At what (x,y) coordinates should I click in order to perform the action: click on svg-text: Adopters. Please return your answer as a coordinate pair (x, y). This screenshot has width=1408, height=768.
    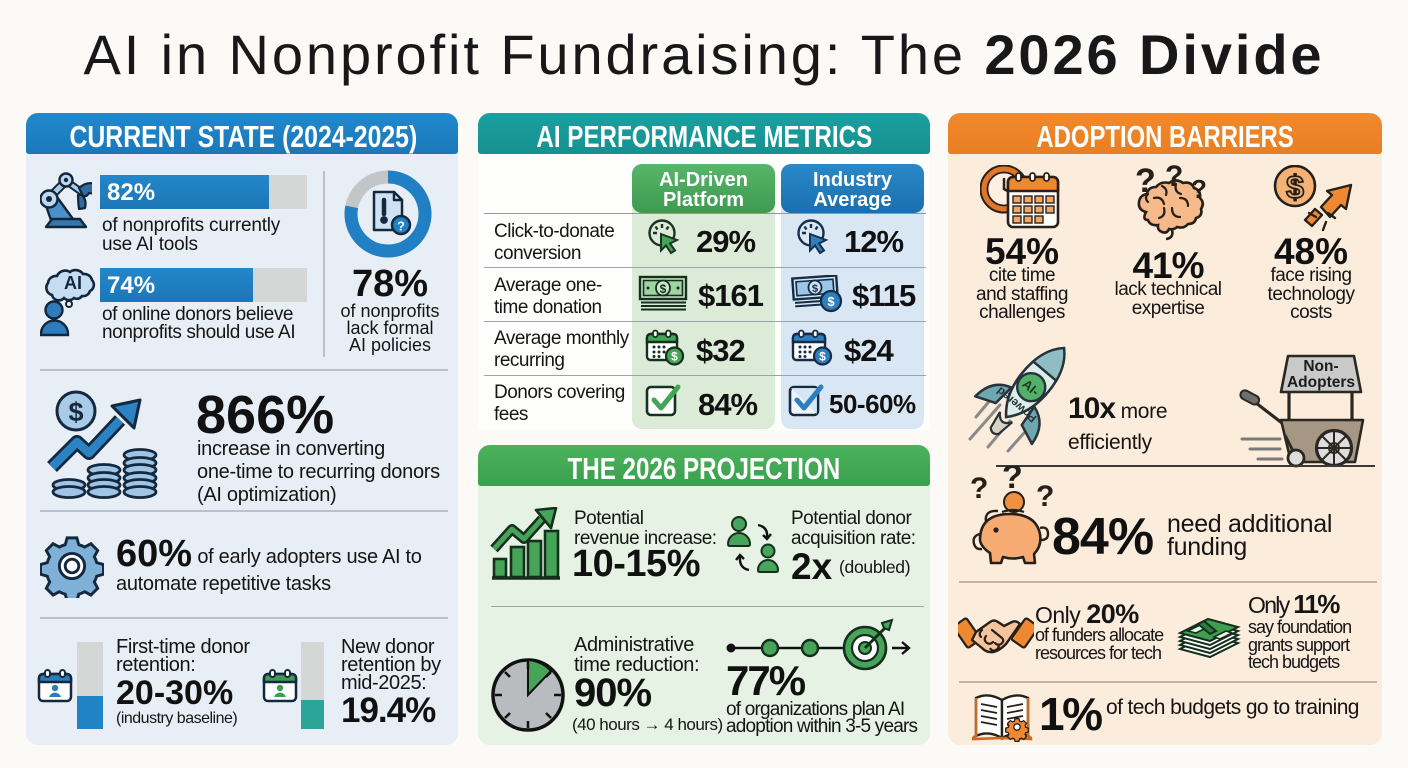
    Looking at the image, I should click on (1321, 382).